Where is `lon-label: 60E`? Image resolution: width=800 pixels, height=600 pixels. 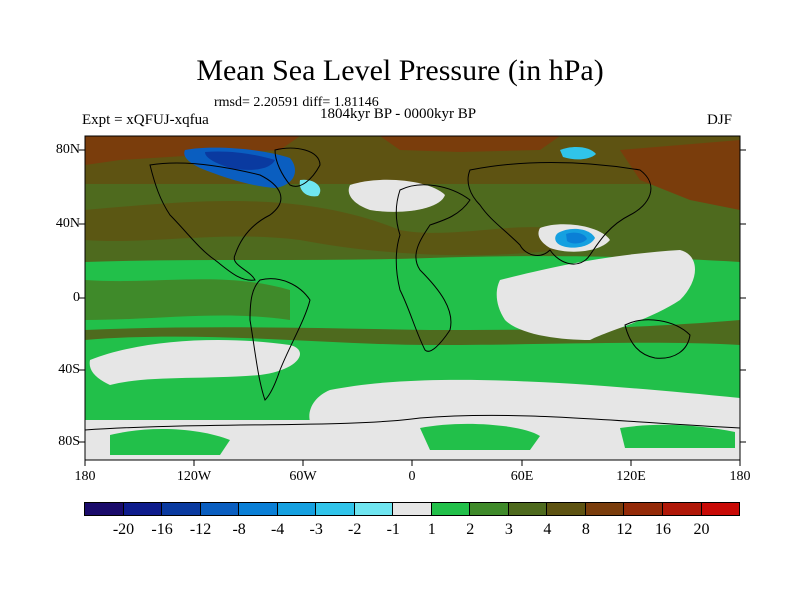
lon-label: 60E is located at coordinates (522, 476).